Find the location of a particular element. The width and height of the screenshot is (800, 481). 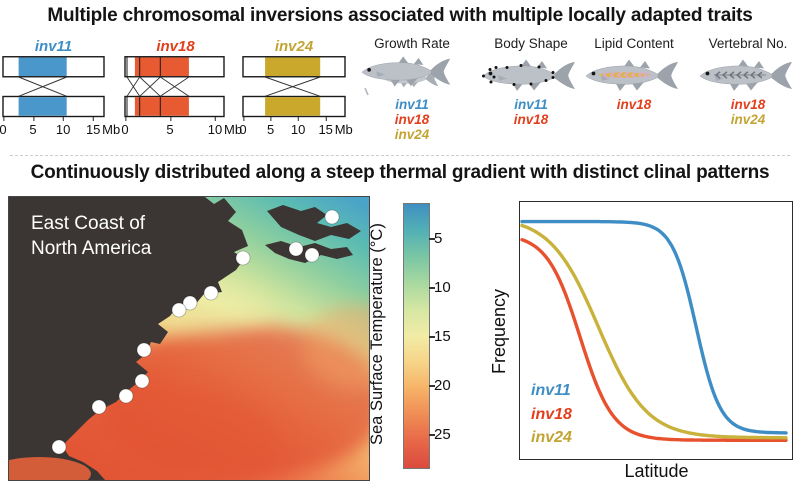

map-region-label-line2: North America is located at coordinates (91, 249).